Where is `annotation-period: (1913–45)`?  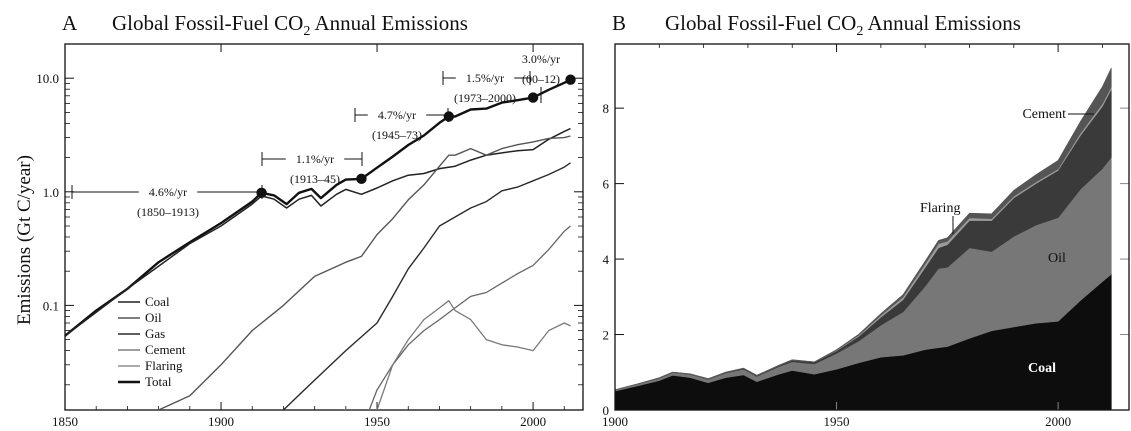
annotation-period: (1913–45) is located at coordinates (315, 179).